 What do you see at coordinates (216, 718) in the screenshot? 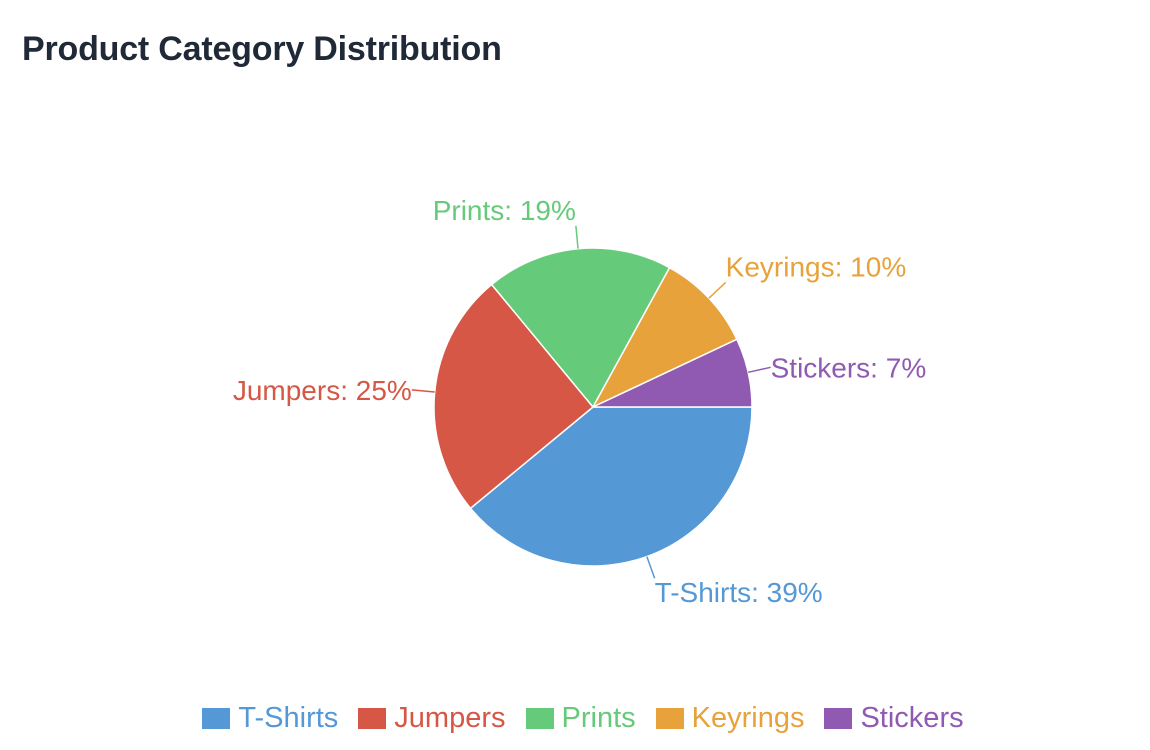
I see `legend-swatch-t-shirts` at bounding box center [216, 718].